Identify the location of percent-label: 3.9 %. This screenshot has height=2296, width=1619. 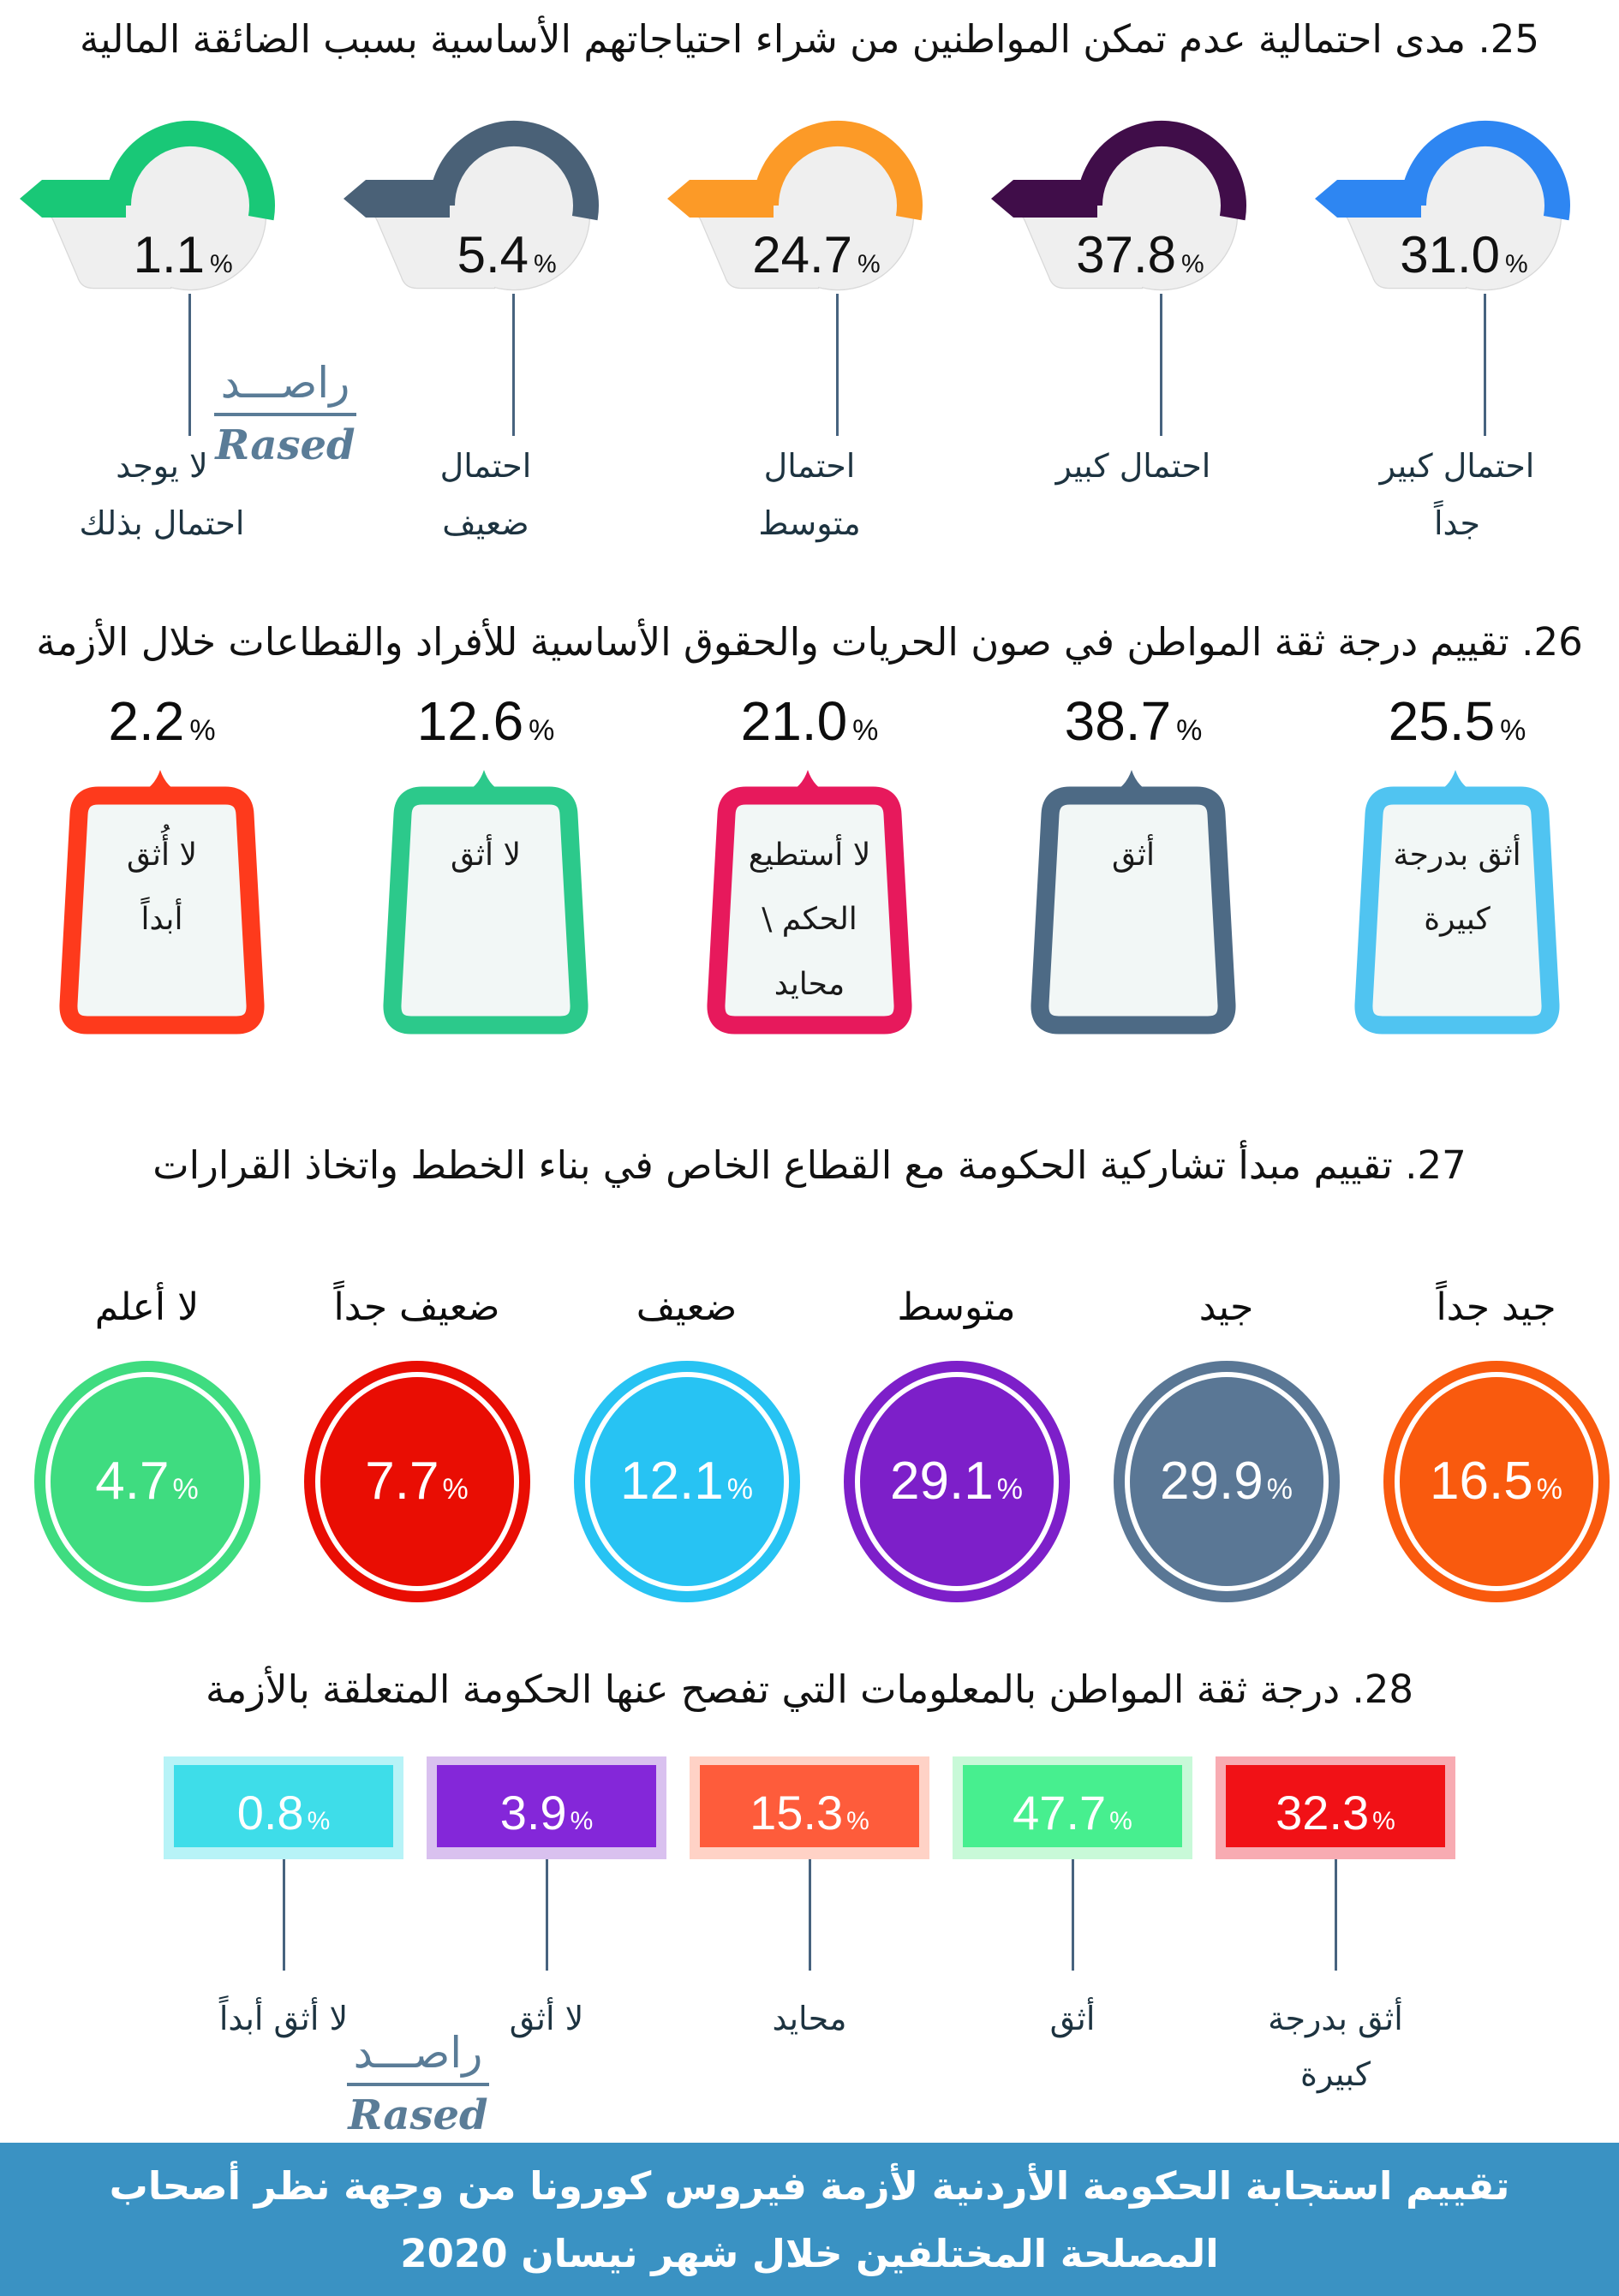
(546, 1812).